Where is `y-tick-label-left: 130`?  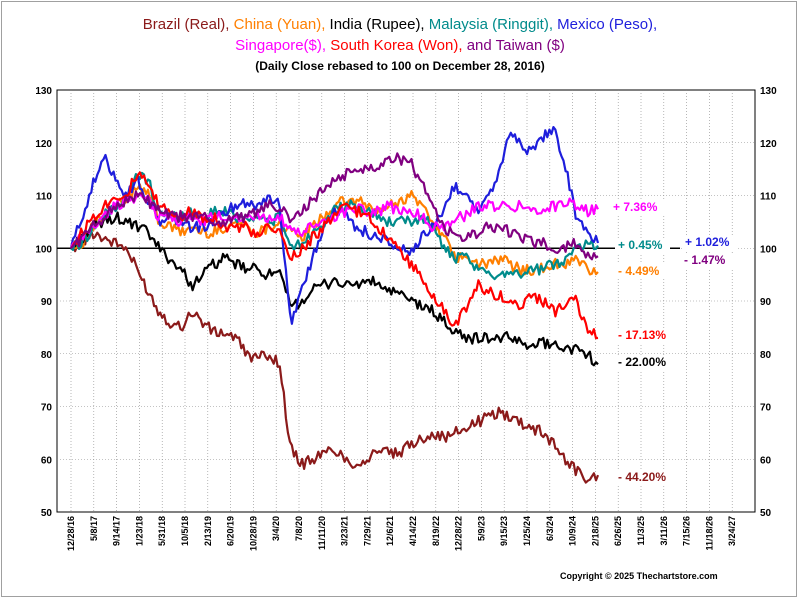
y-tick-label-left: 130 is located at coordinates (43, 91).